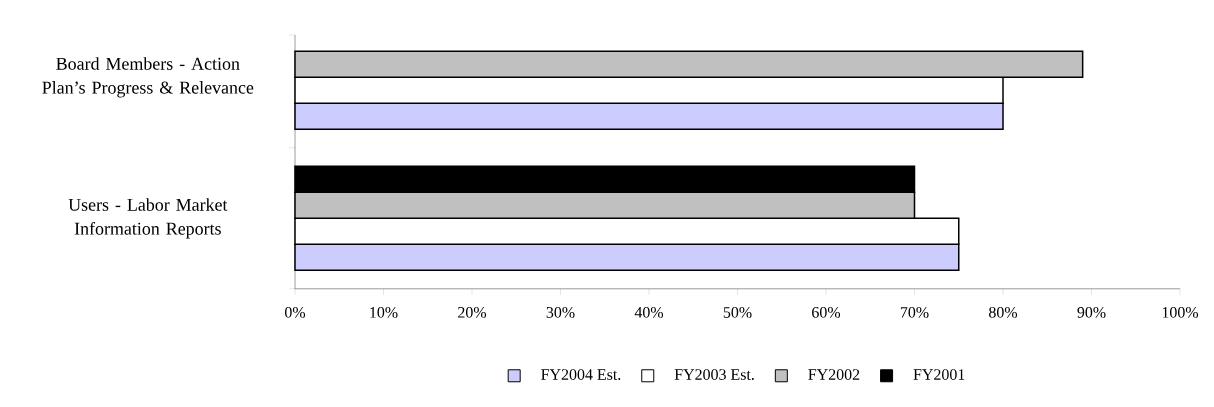 The width and height of the screenshot is (1214, 407). Describe the element at coordinates (295, 312) in the screenshot. I see `x-tick-label: 0%` at that location.